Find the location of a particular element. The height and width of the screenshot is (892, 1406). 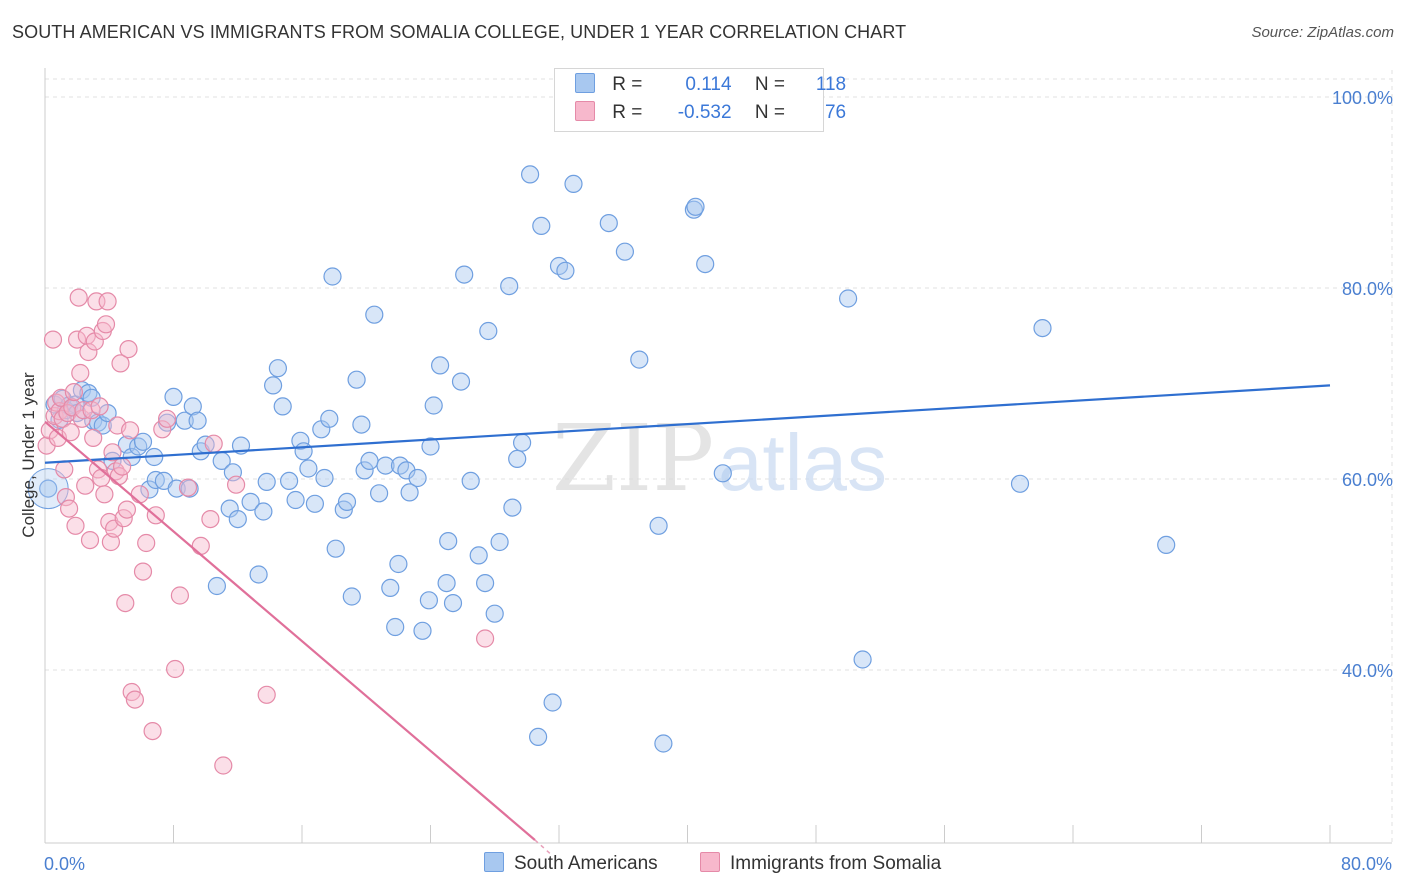

trend-line-south-americans is located at coordinates (687, 424).